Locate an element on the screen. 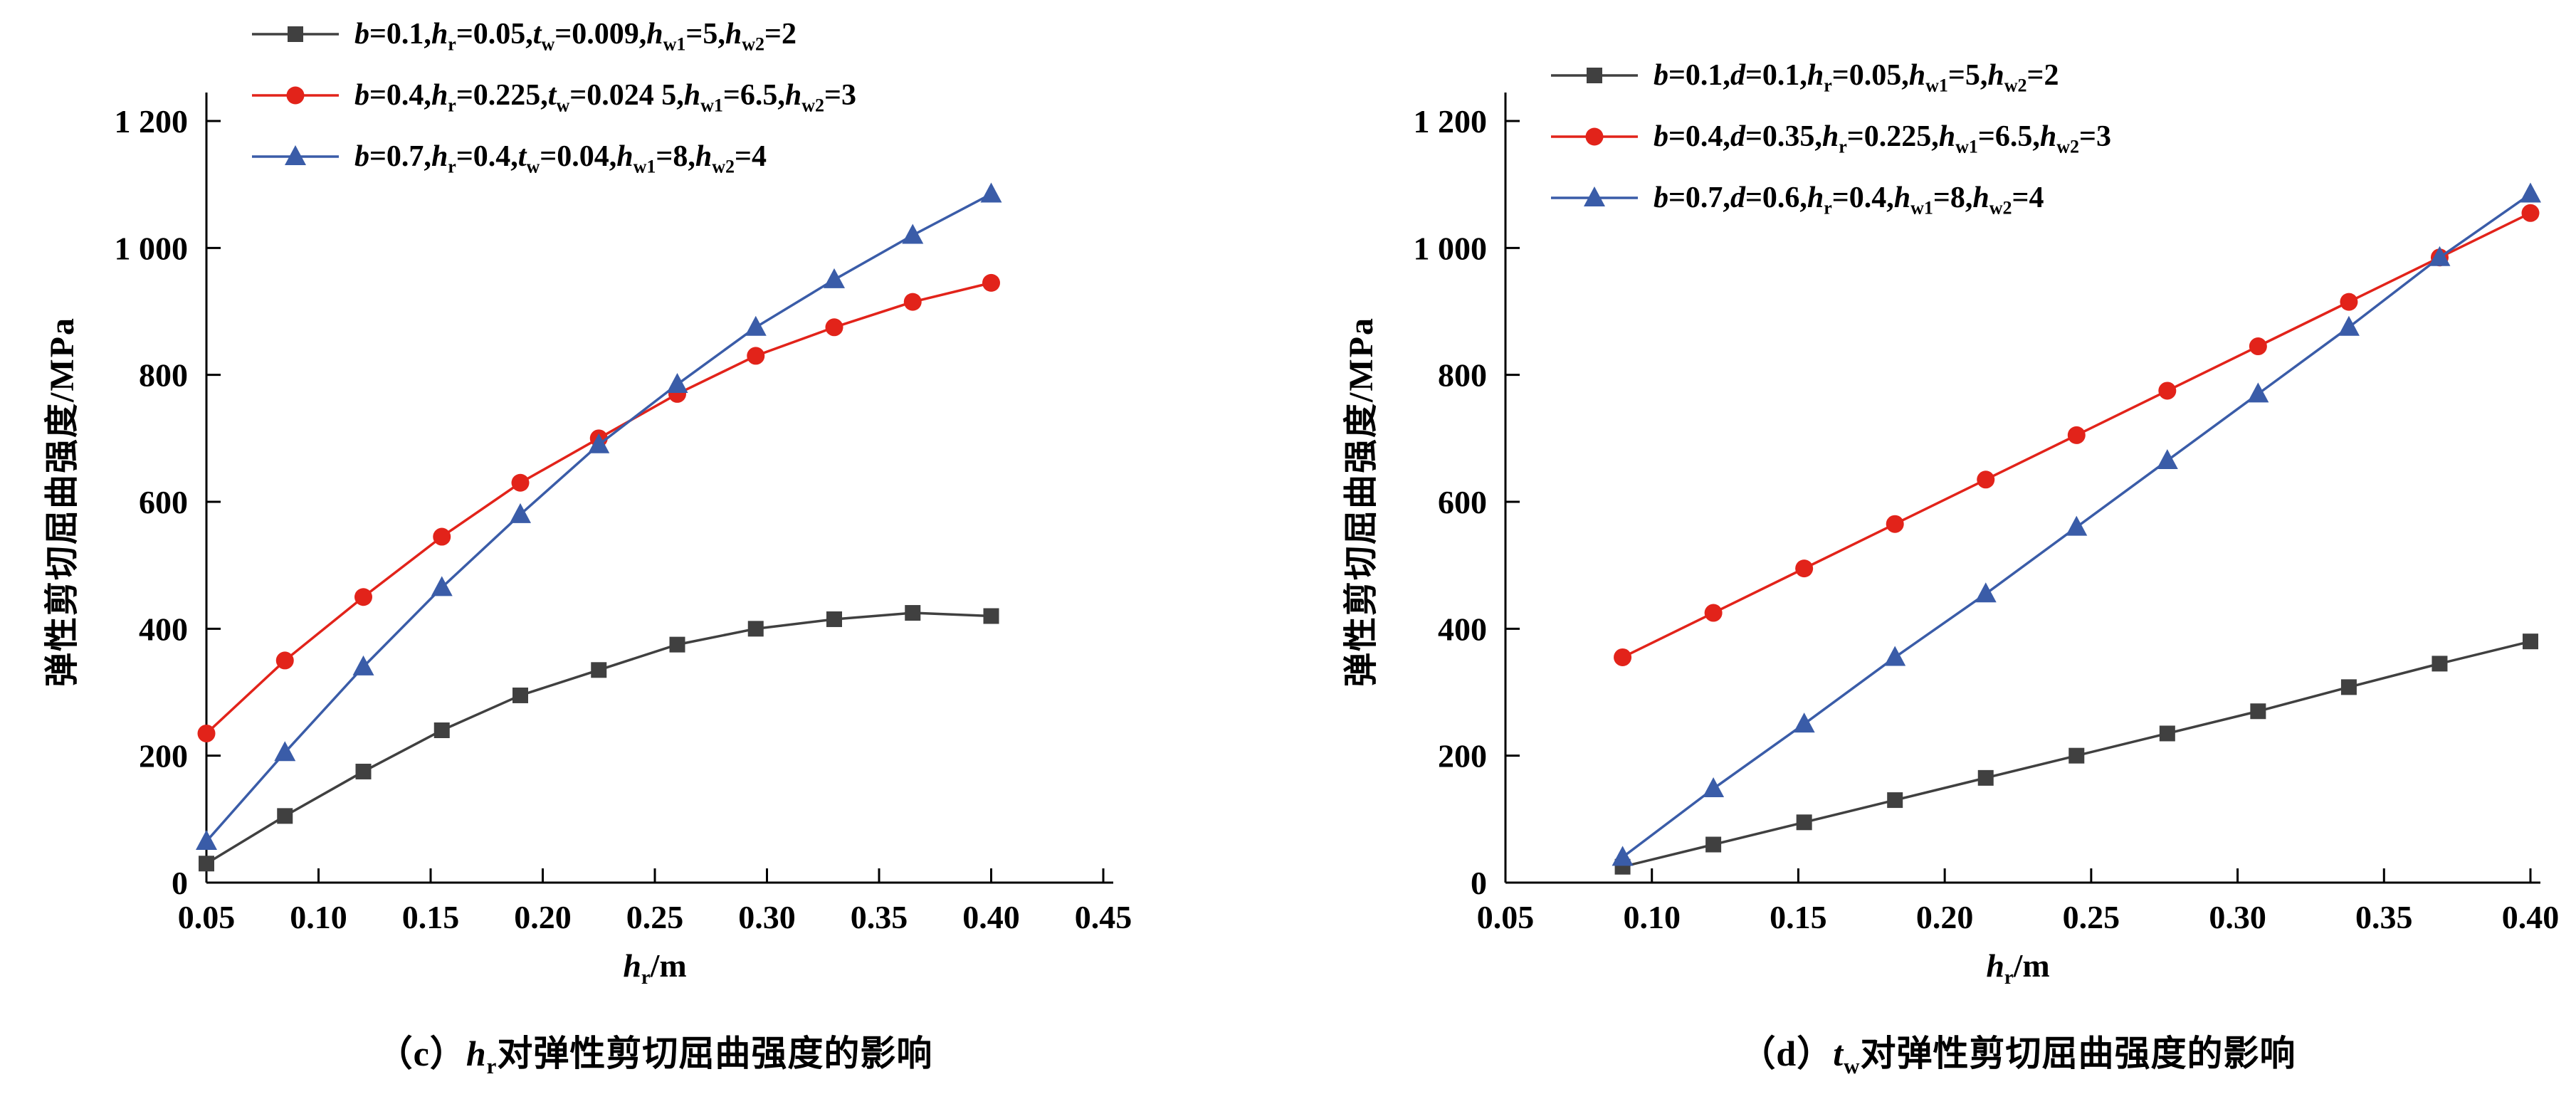 Image resolution: width=2576 pixels, height=1099 pixels. legend-item: b=0.4,d=0.35,hr=0.225,hw1=6.5,hw2=3 is located at coordinates (1830, 137).